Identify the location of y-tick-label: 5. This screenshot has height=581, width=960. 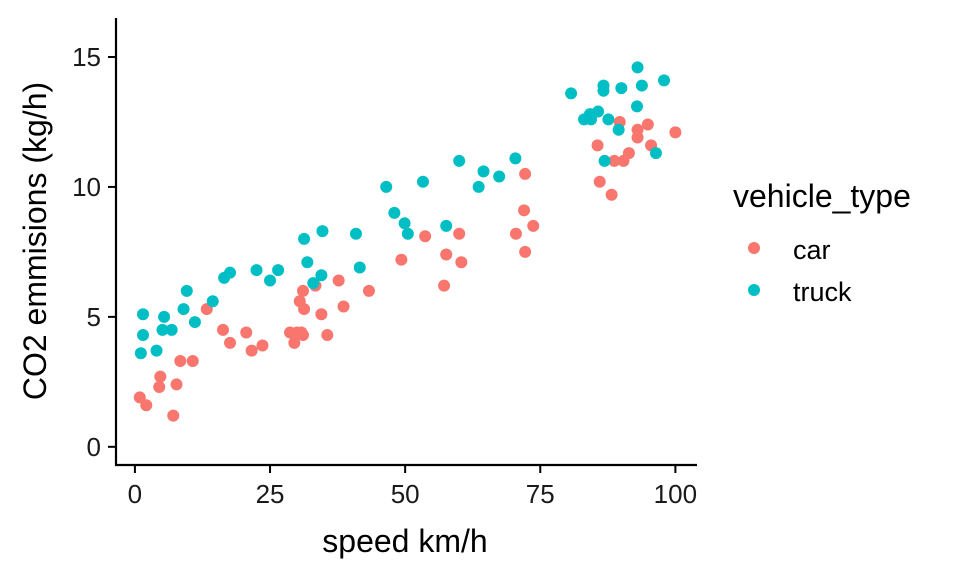
(94, 317).